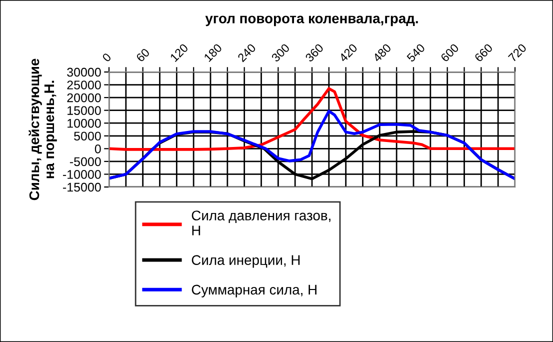  Describe the element at coordinates (107, 57) in the screenshot. I see `x-tick-label: 0` at that location.